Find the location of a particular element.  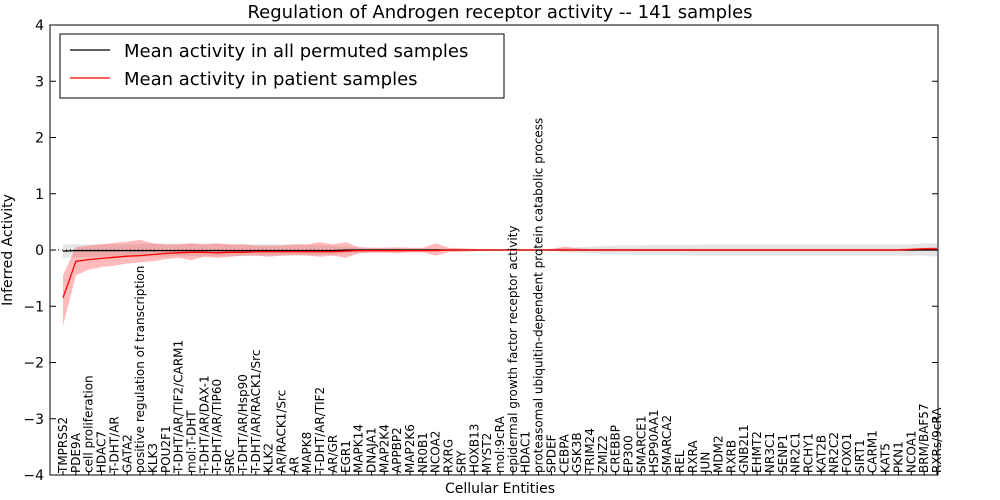

x-tick-label: positive regulation of transcription is located at coordinates (140, 369).